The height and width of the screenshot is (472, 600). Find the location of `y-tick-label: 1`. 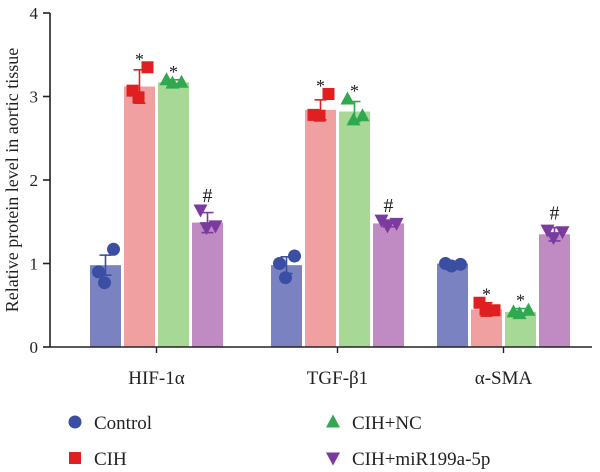

y-tick-label: 1 is located at coordinates (34, 264).